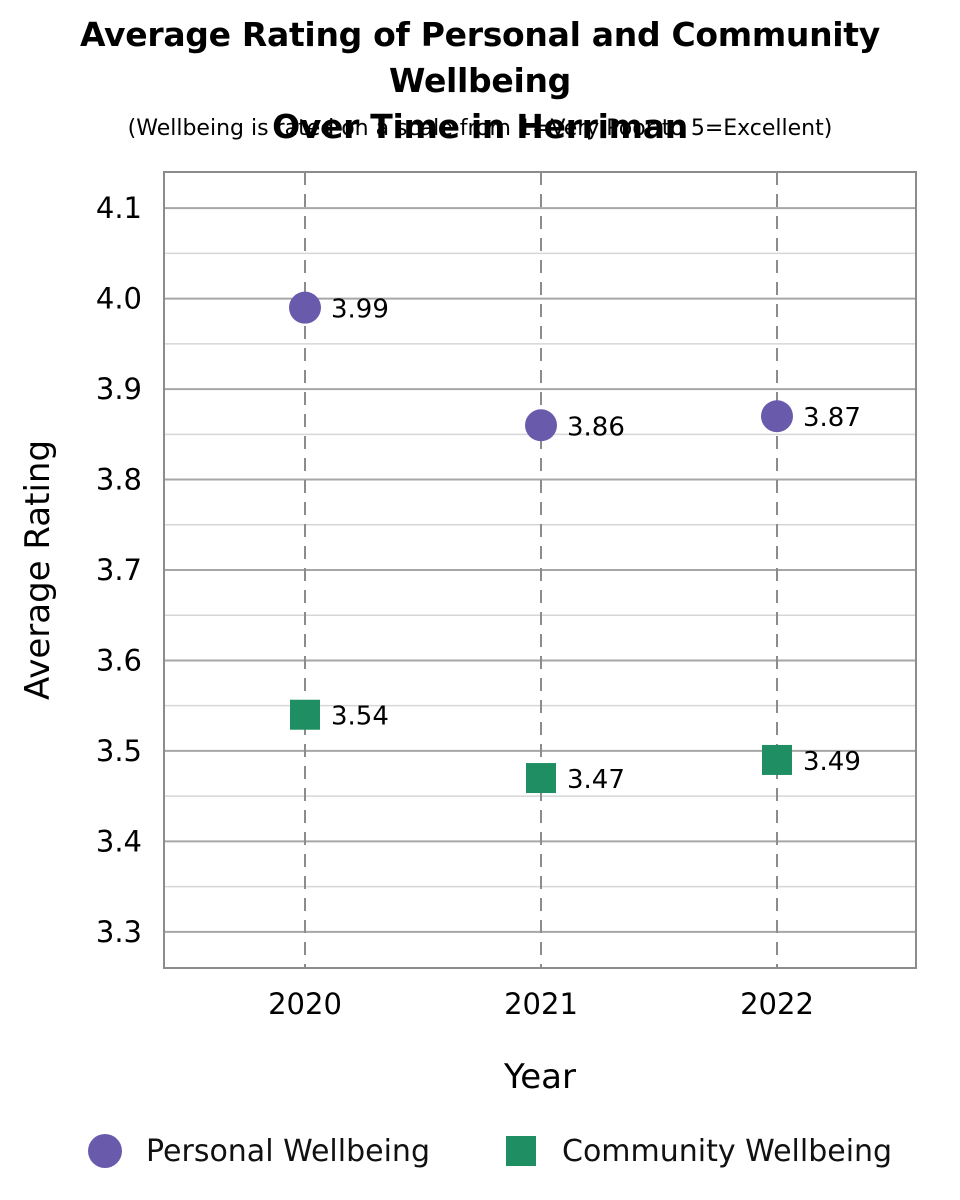  What do you see at coordinates (119, 570) in the screenshot?
I see `y-tick-label: 3.7` at bounding box center [119, 570].